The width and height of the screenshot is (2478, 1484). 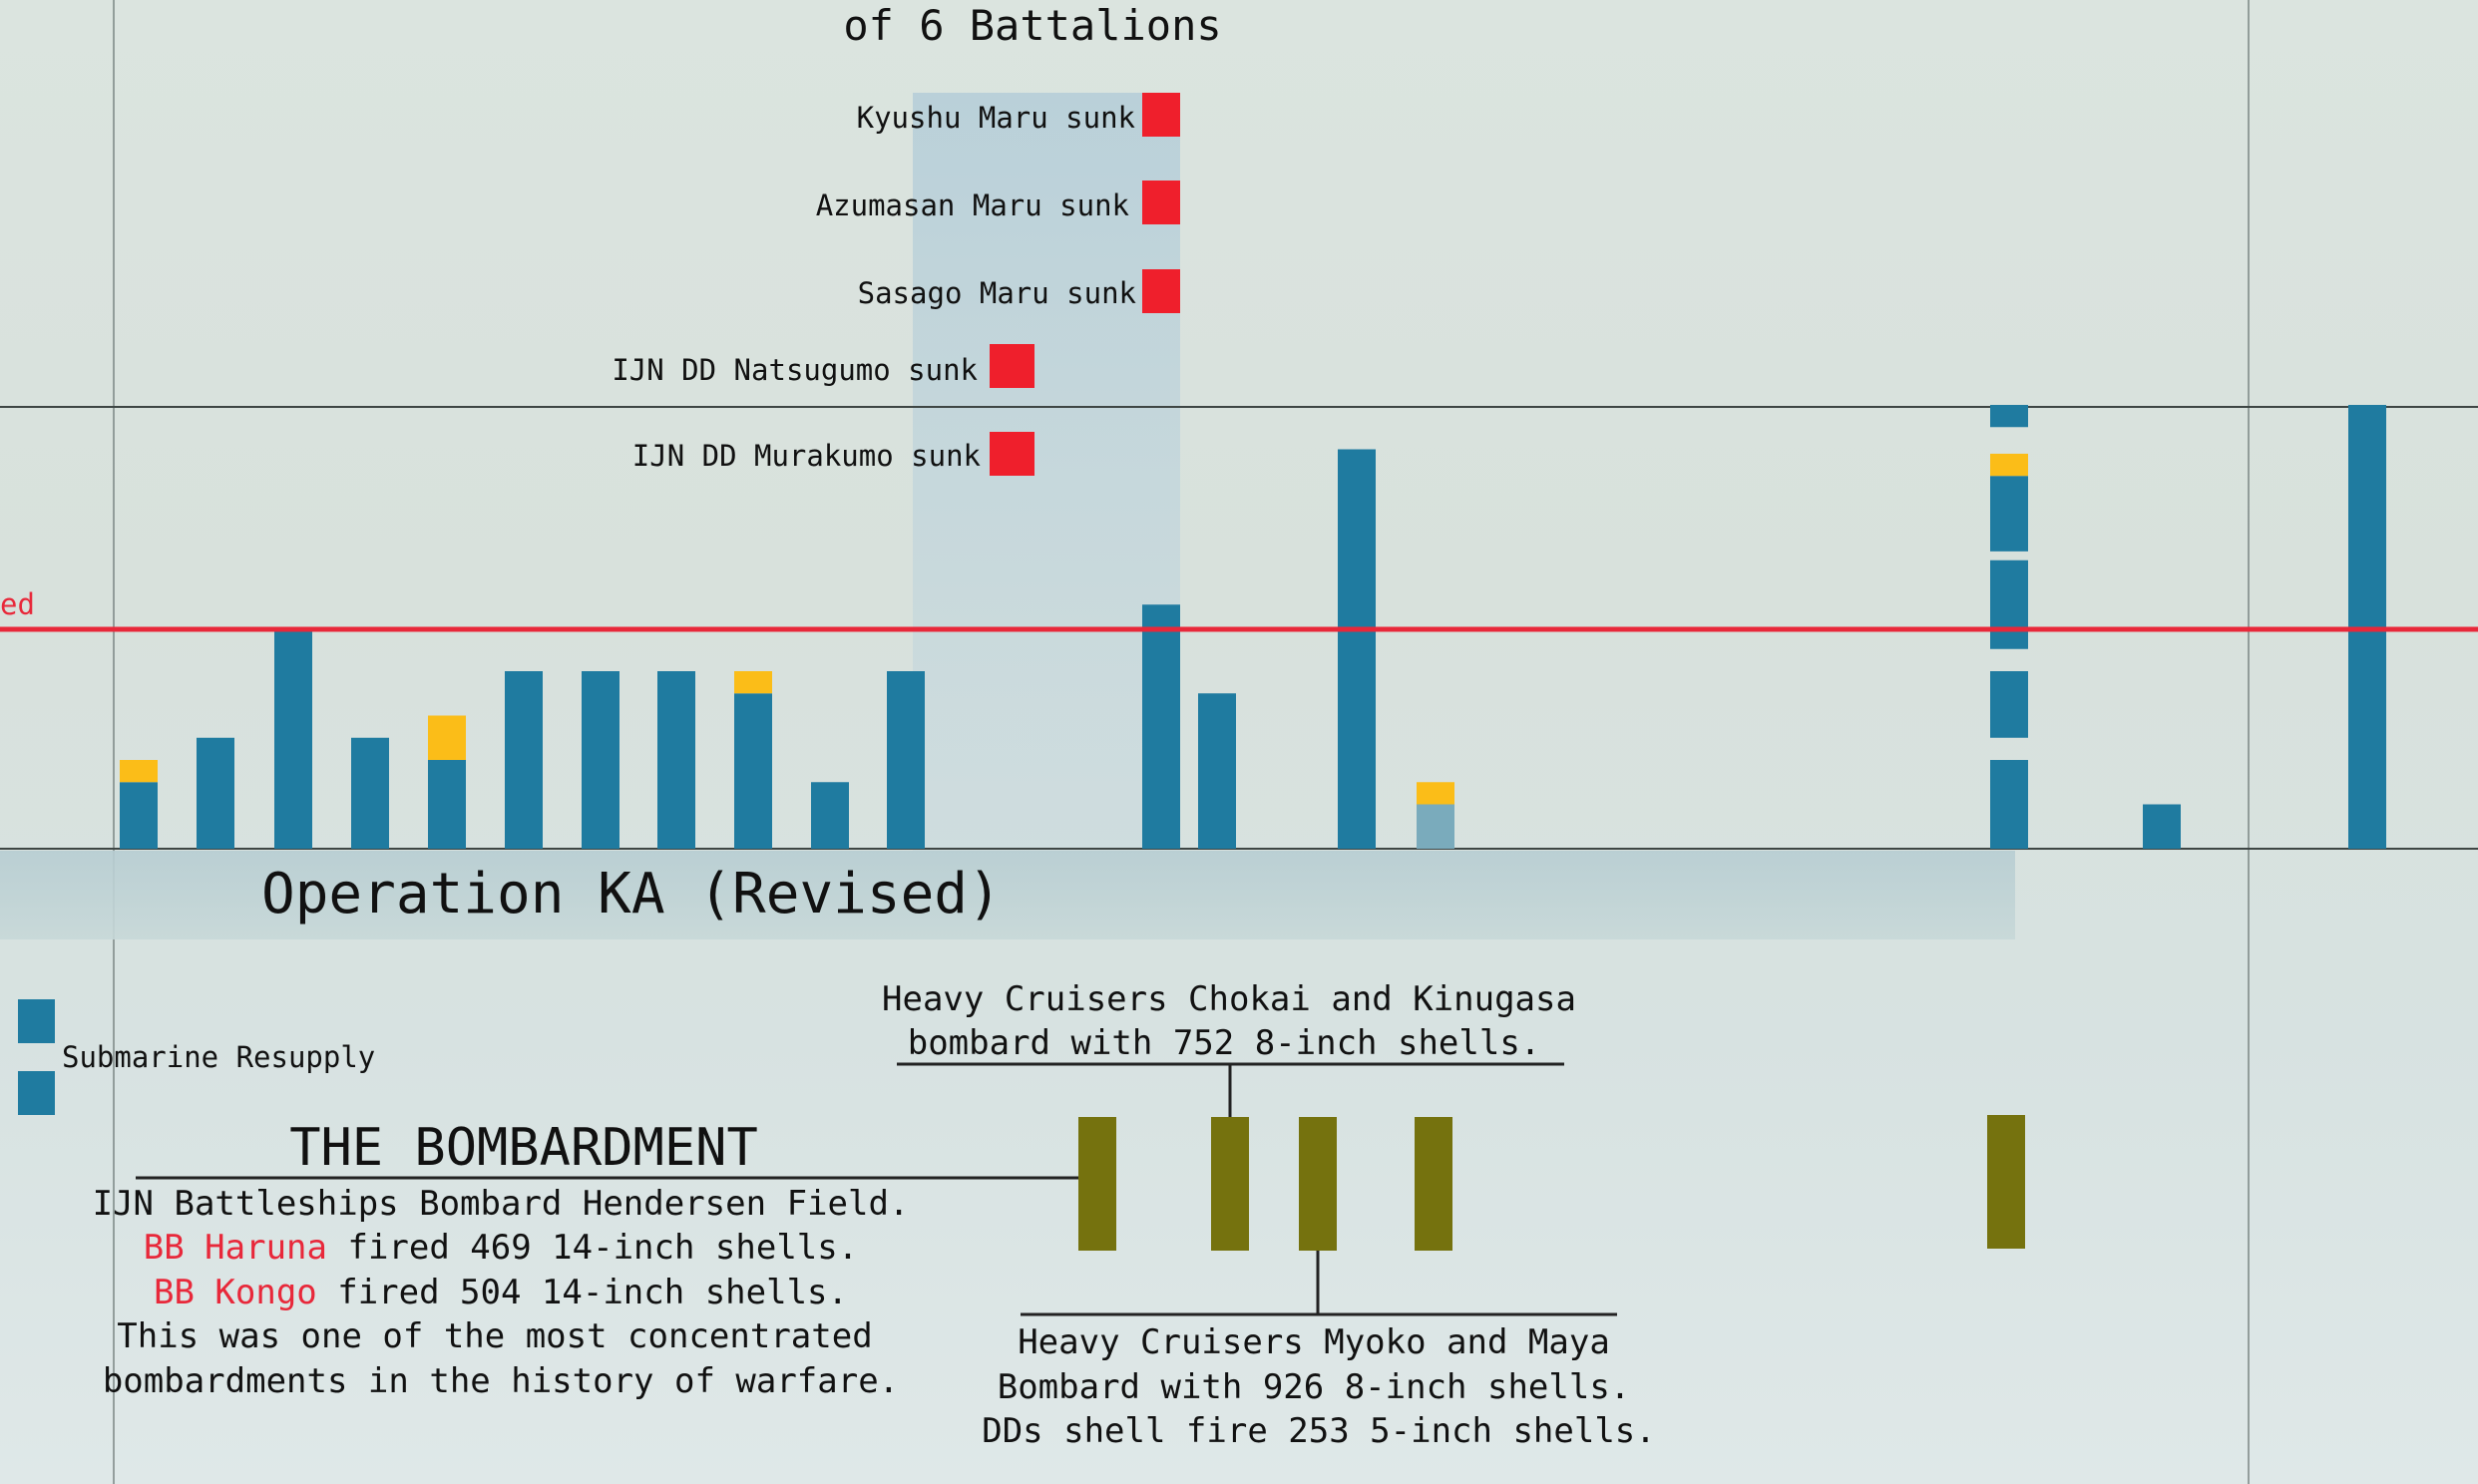 What do you see at coordinates (1435, 826) in the screenshot?
I see `bar-segment-light` at bounding box center [1435, 826].